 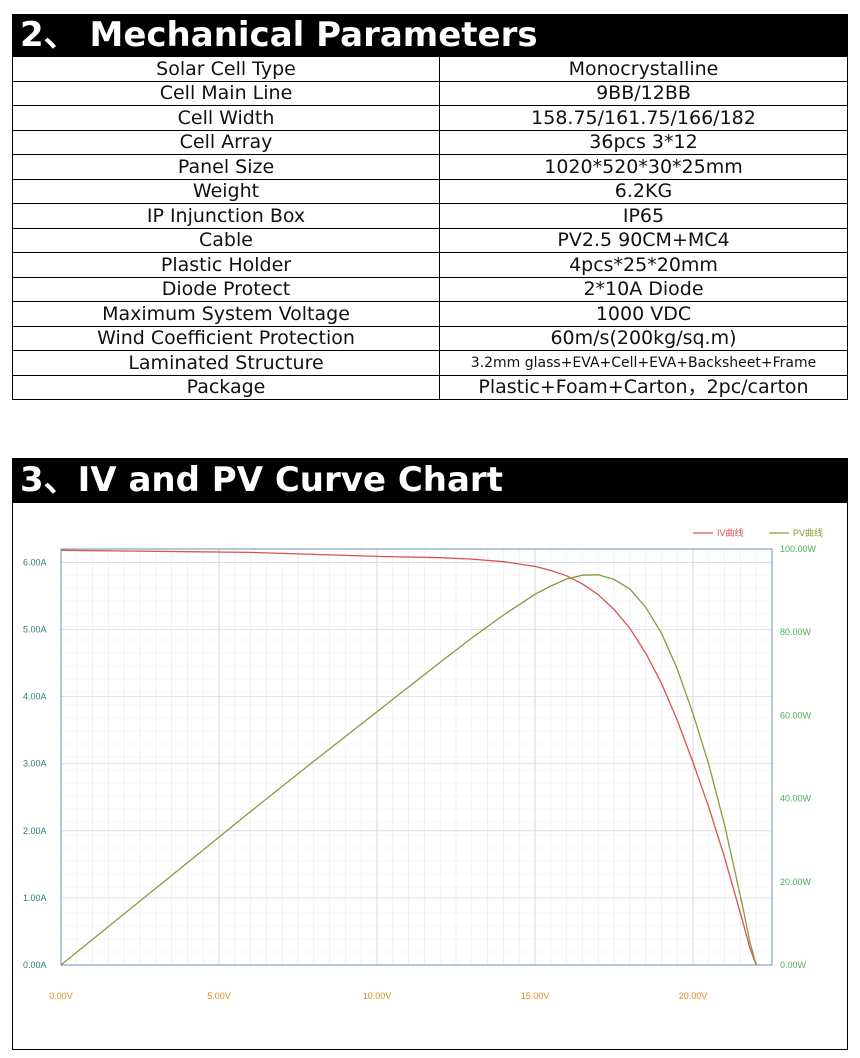 What do you see at coordinates (226, 338) in the screenshot?
I see `param-label: Wind Coefficient Protection` at bounding box center [226, 338].